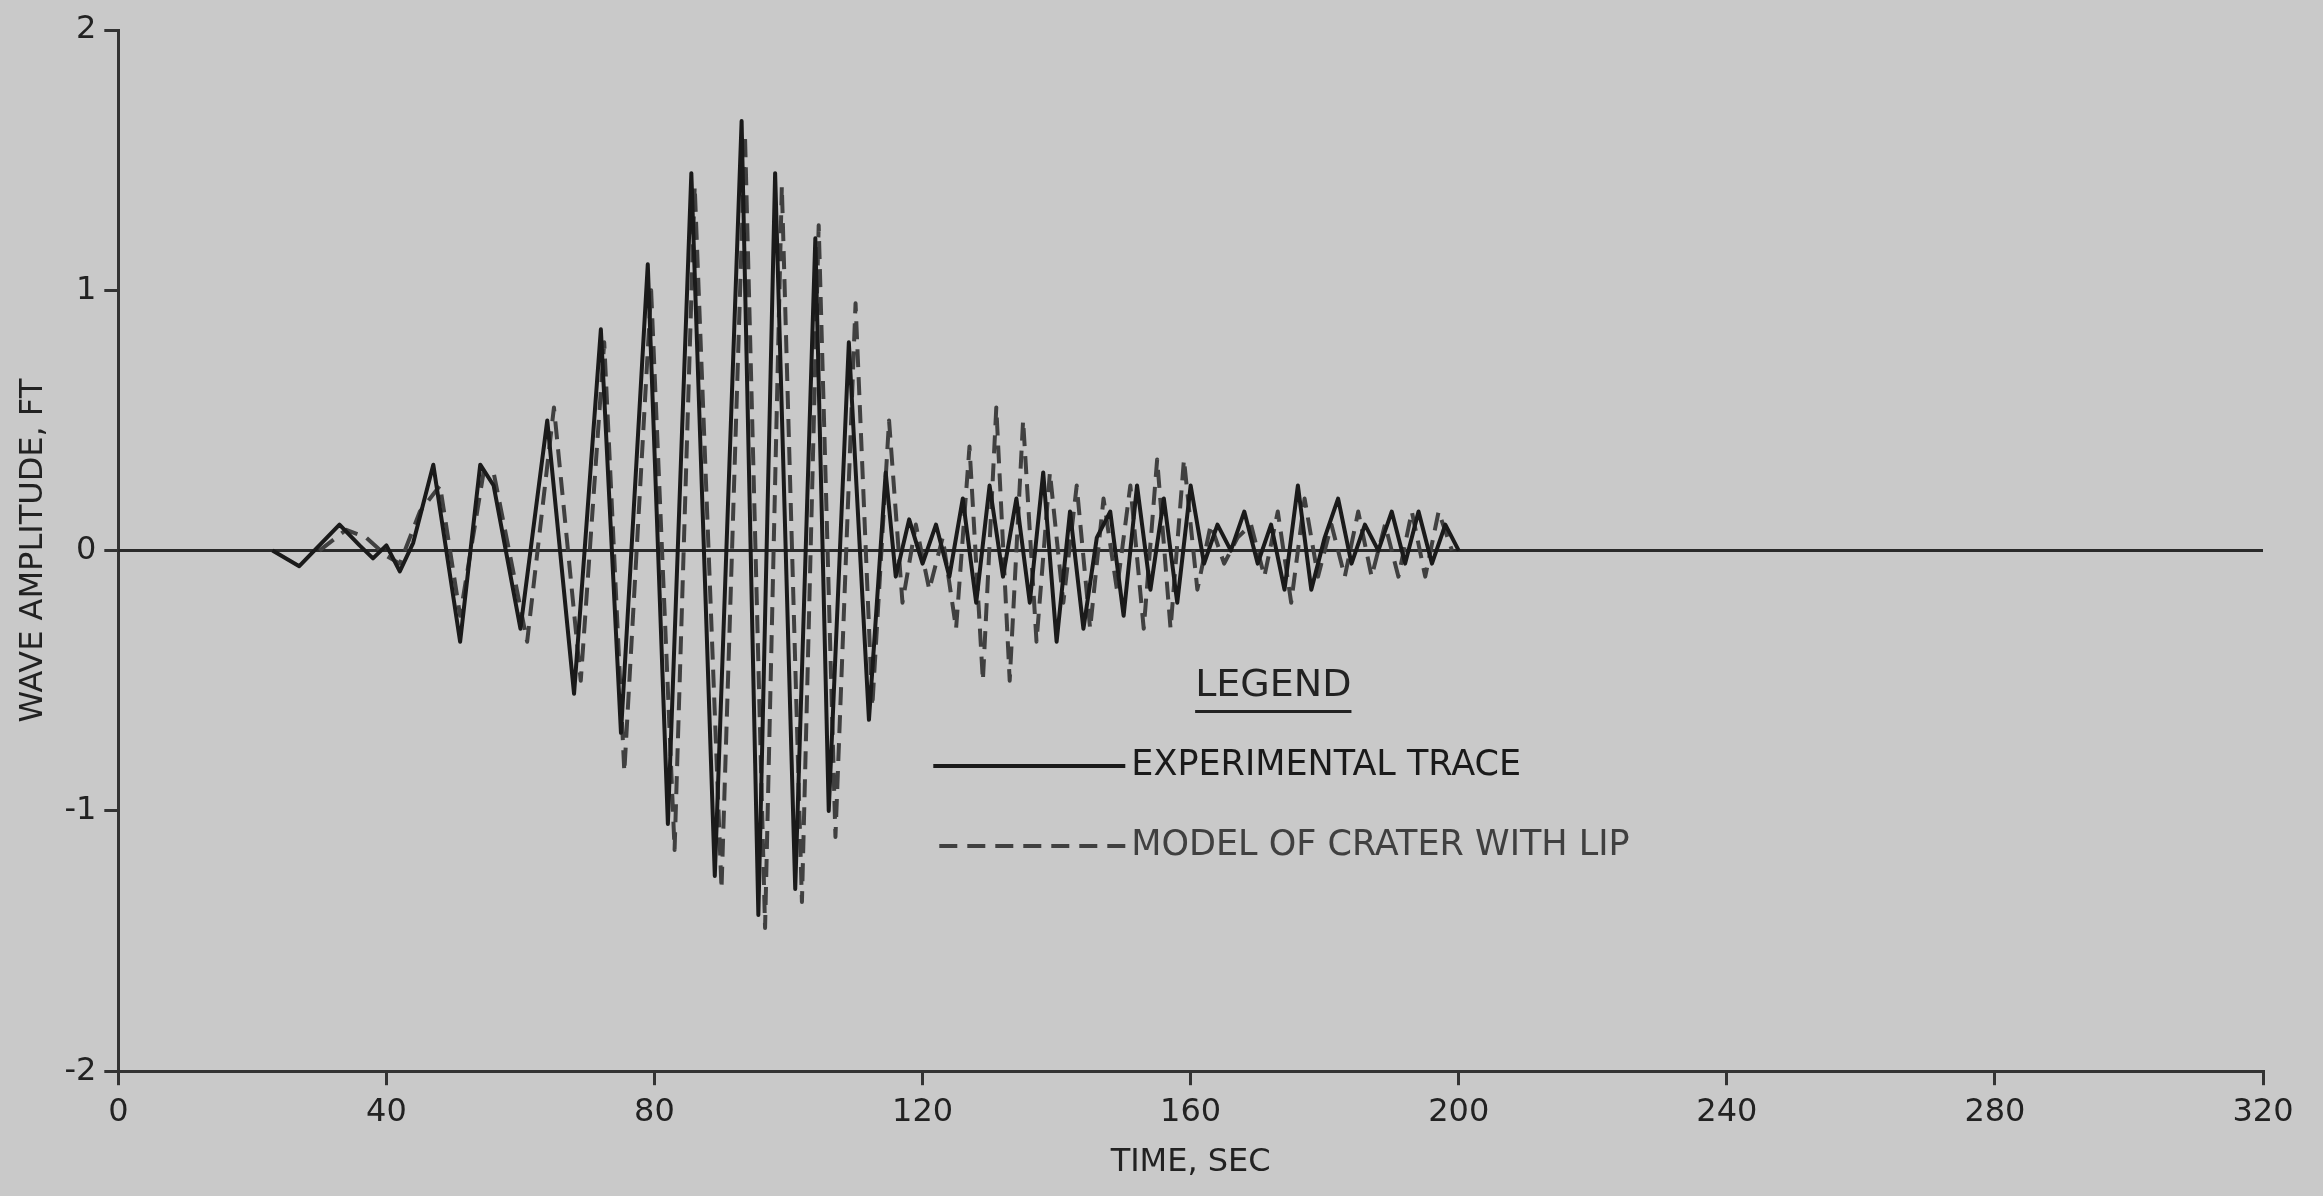 The height and width of the screenshot is (1196, 2323). What do you see at coordinates (1273, 682) in the screenshot?
I see `legend-title: LEGEND` at bounding box center [1273, 682].